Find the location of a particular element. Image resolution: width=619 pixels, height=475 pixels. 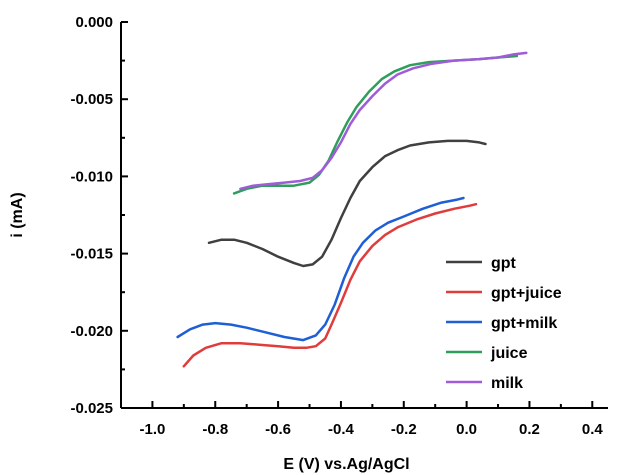

x-tick-label: -0.2 is located at coordinates (404, 429).